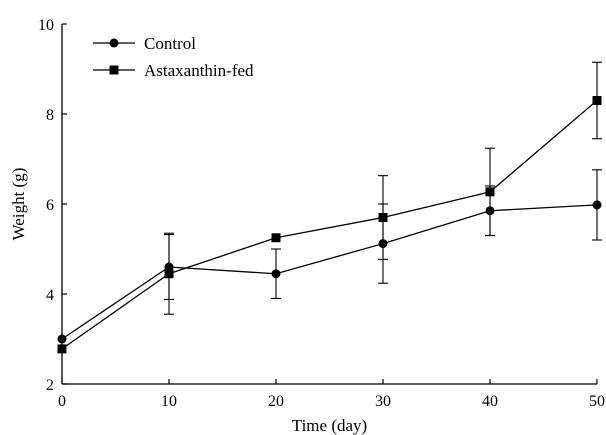 The image size is (606, 435). What do you see at coordinates (50, 205) in the screenshot?
I see `y-tick-label: 6` at bounding box center [50, 205].